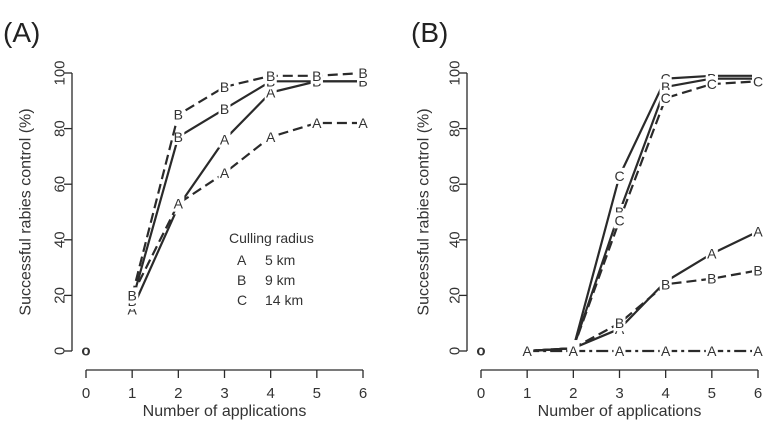  I want to click on panel-label: (A), so click(21, 32).